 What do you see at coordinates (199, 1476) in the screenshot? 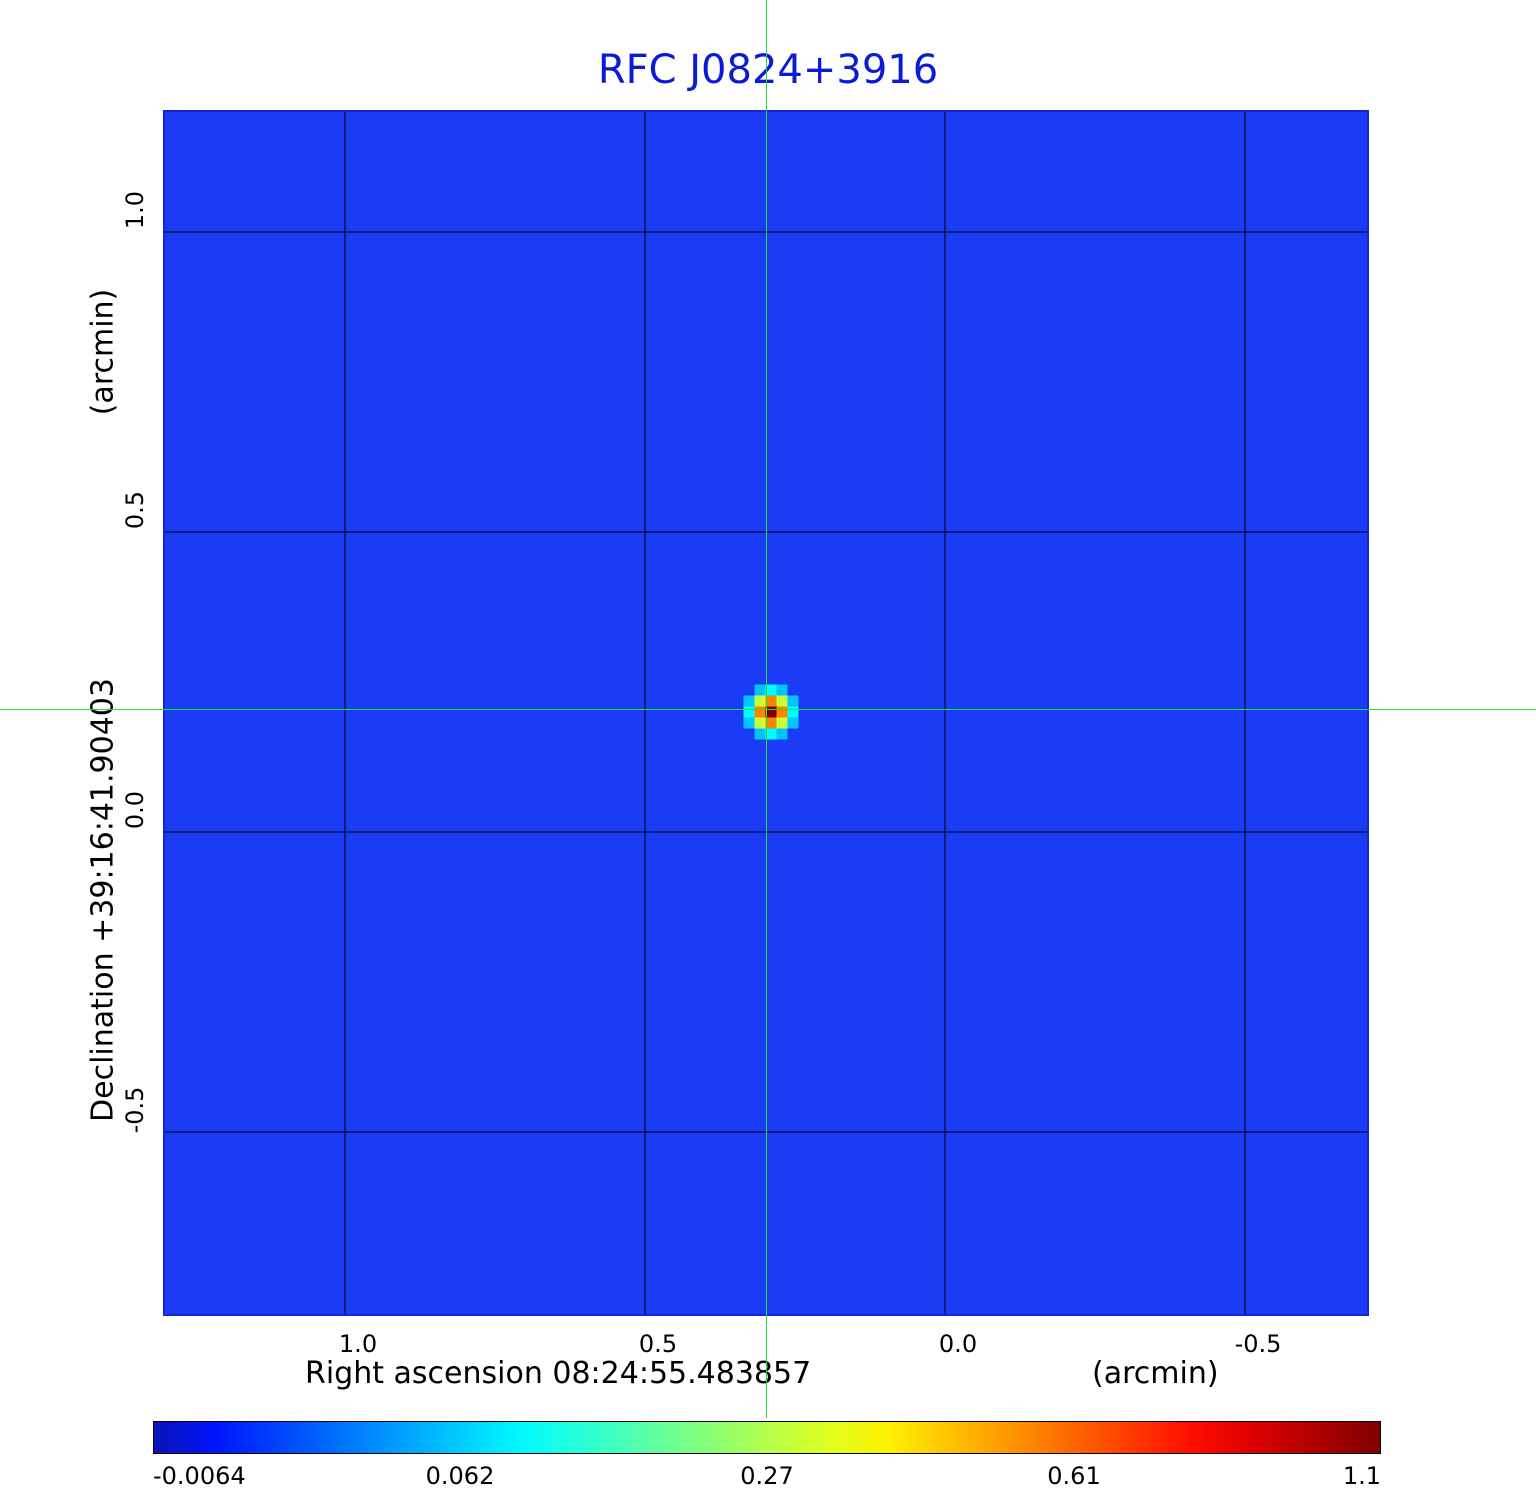
I see `colorbar-tick-label: -0.0064` at bounding box center [199, 1476].